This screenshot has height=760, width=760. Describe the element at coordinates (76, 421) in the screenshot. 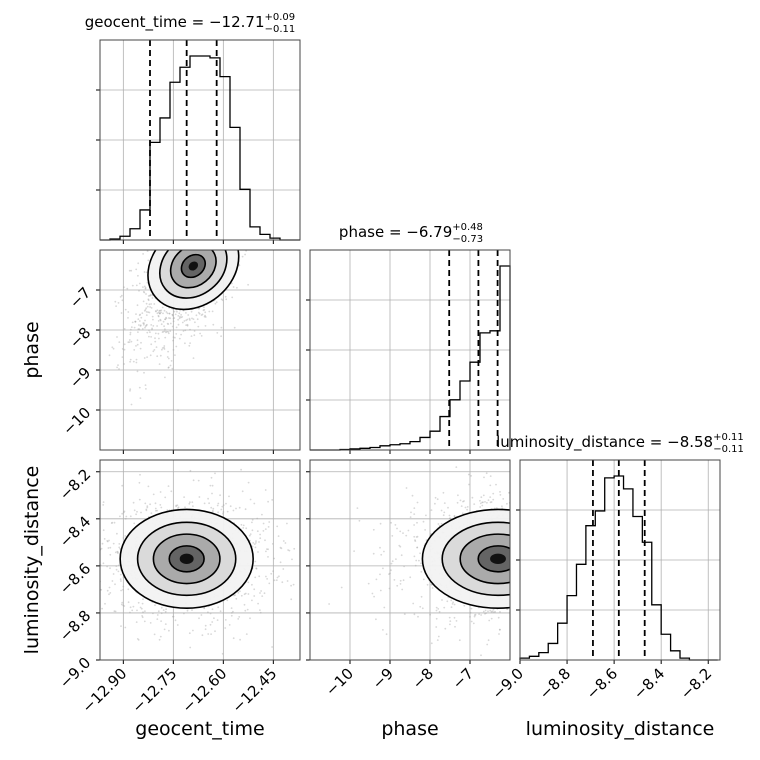

I see `y-tick-label-phase: −10` at that location.